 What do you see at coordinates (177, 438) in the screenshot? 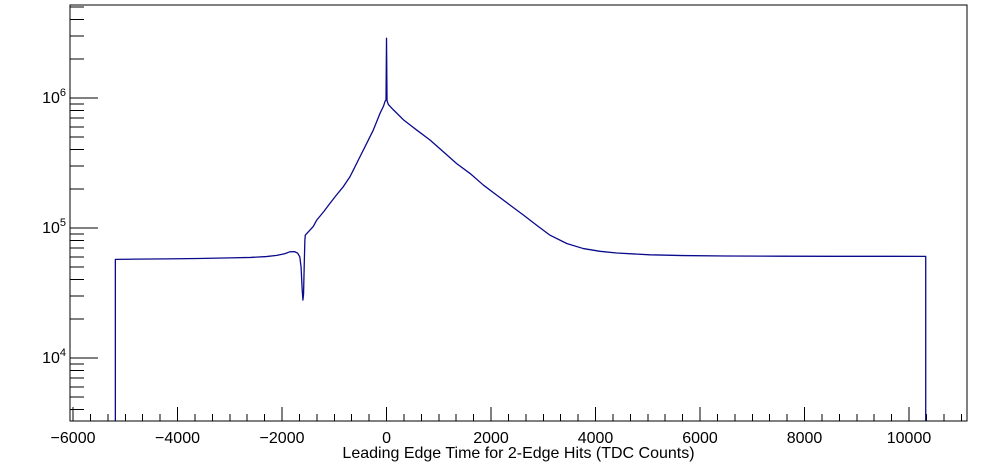
I see `x-tick-label: −4000` at bounding box center [177, 438].